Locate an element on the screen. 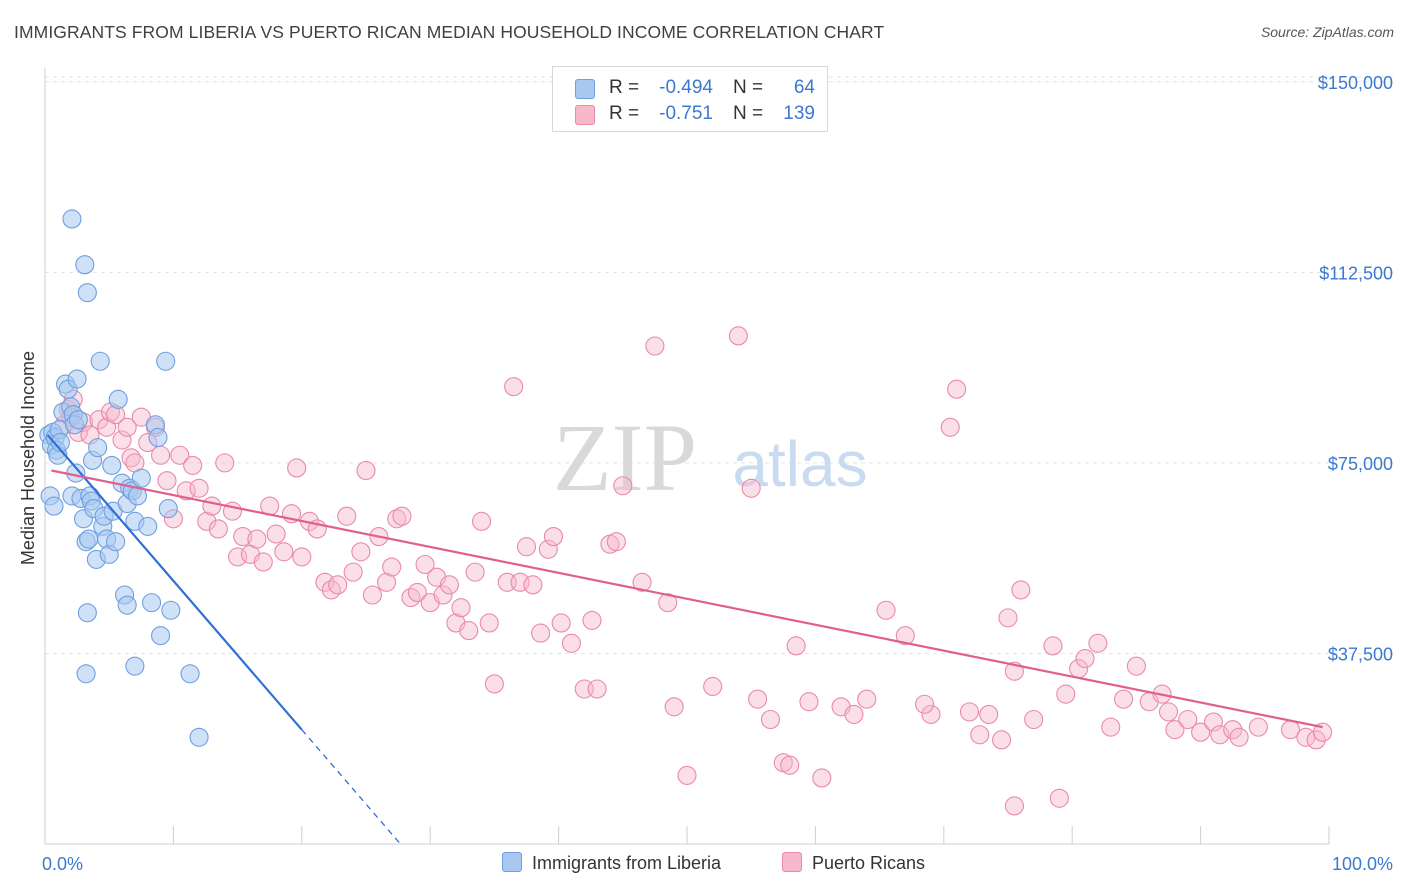 The image size is (1406, 892). puerto-ricans-legend-label: Puerto Ricans is located at coordinates (869, 863).